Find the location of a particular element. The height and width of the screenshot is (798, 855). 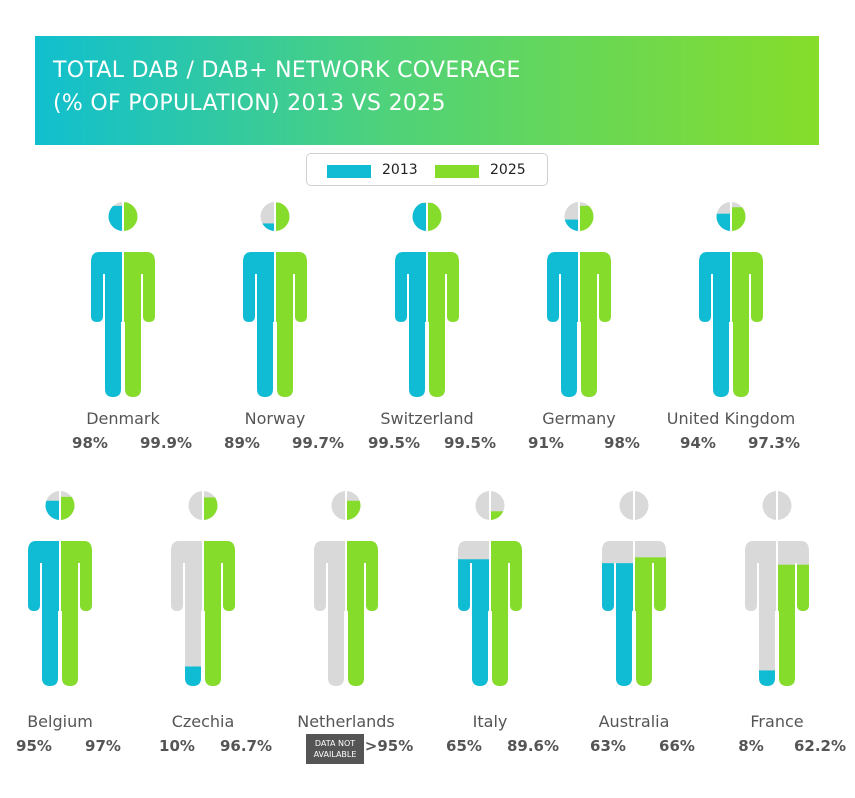

pct-2025-label: 97.3% is located at coordinates (774, 443).